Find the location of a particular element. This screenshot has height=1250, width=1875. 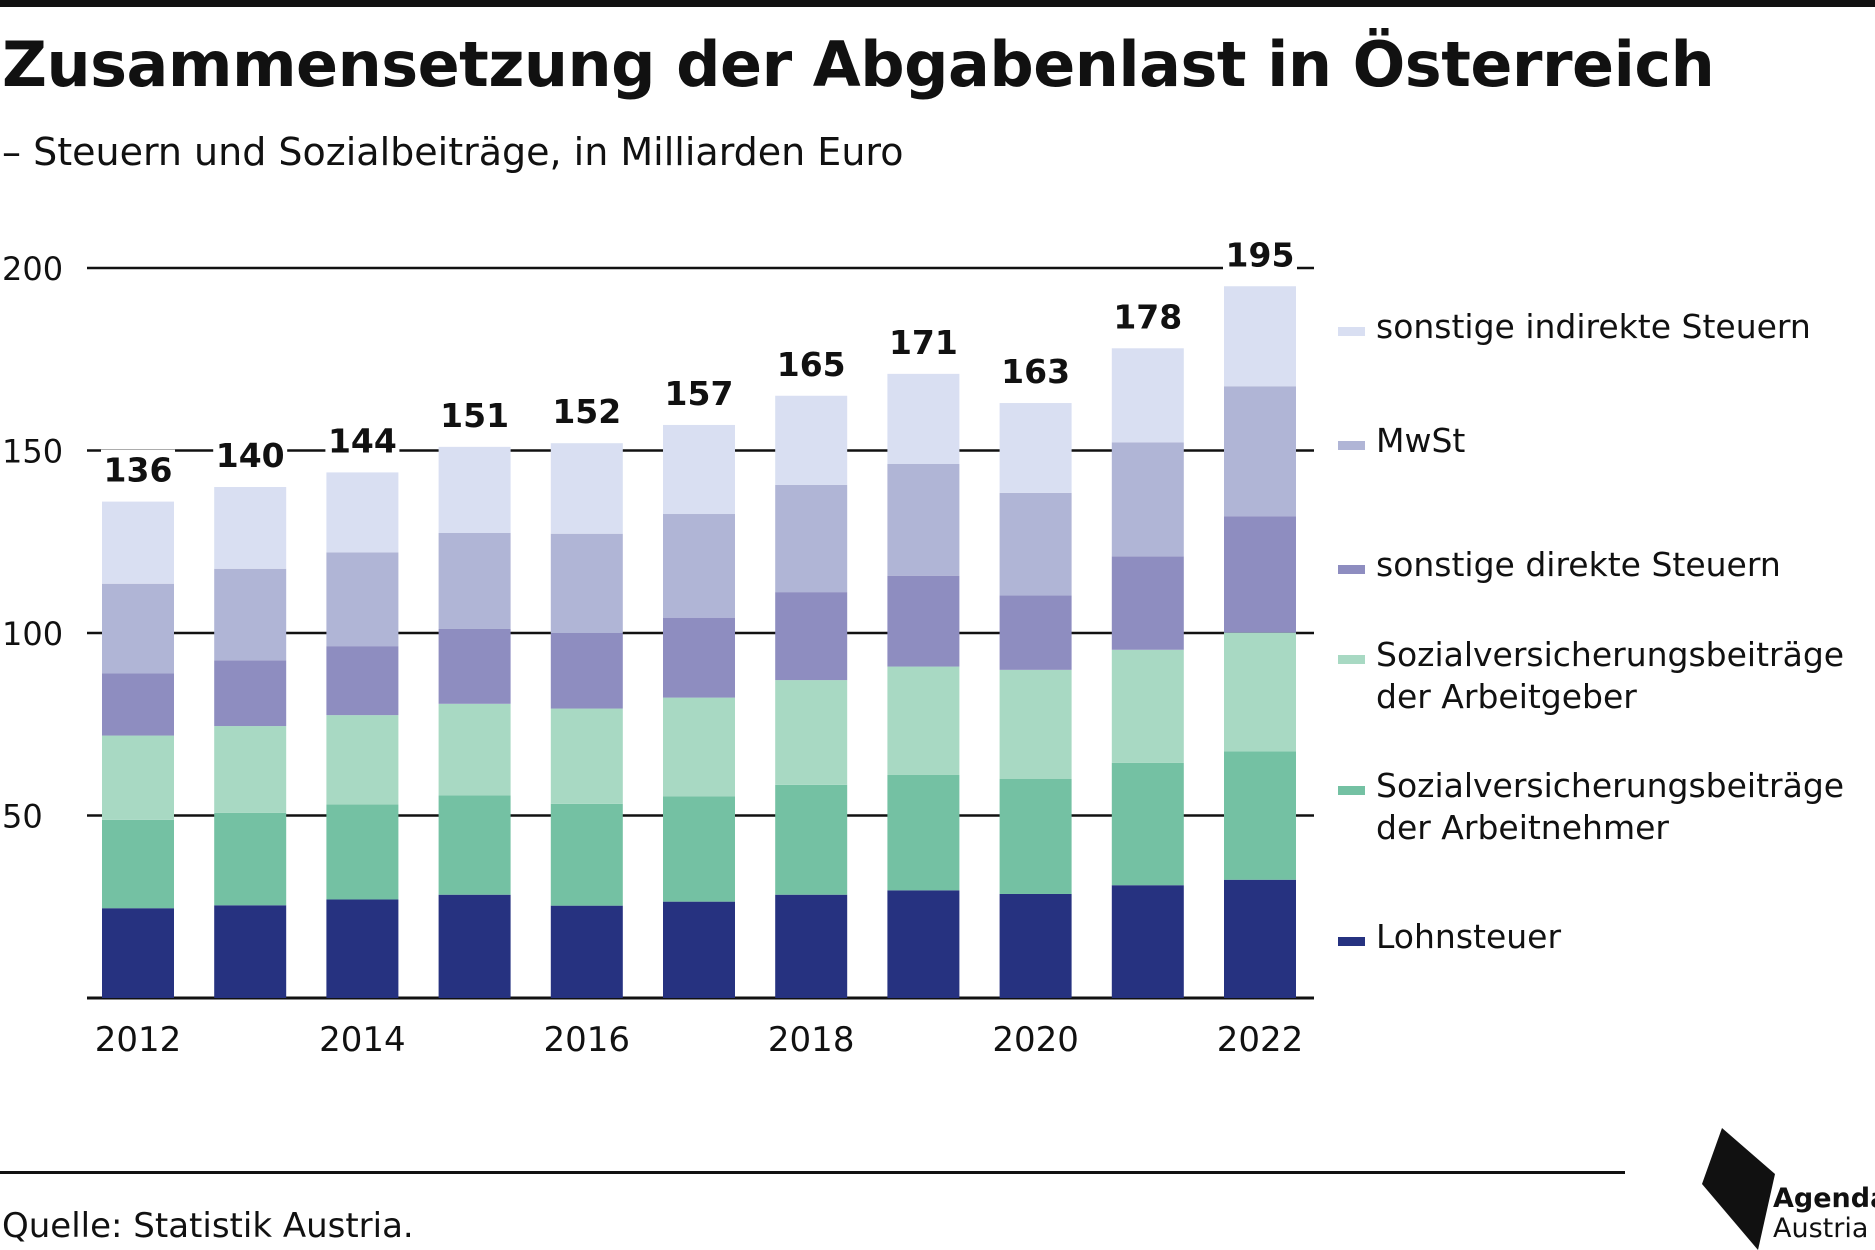

bar-segment-2013-sozialversicherungsbeiträge-der-arbeitnehmer is located at coordinates (250, 859).